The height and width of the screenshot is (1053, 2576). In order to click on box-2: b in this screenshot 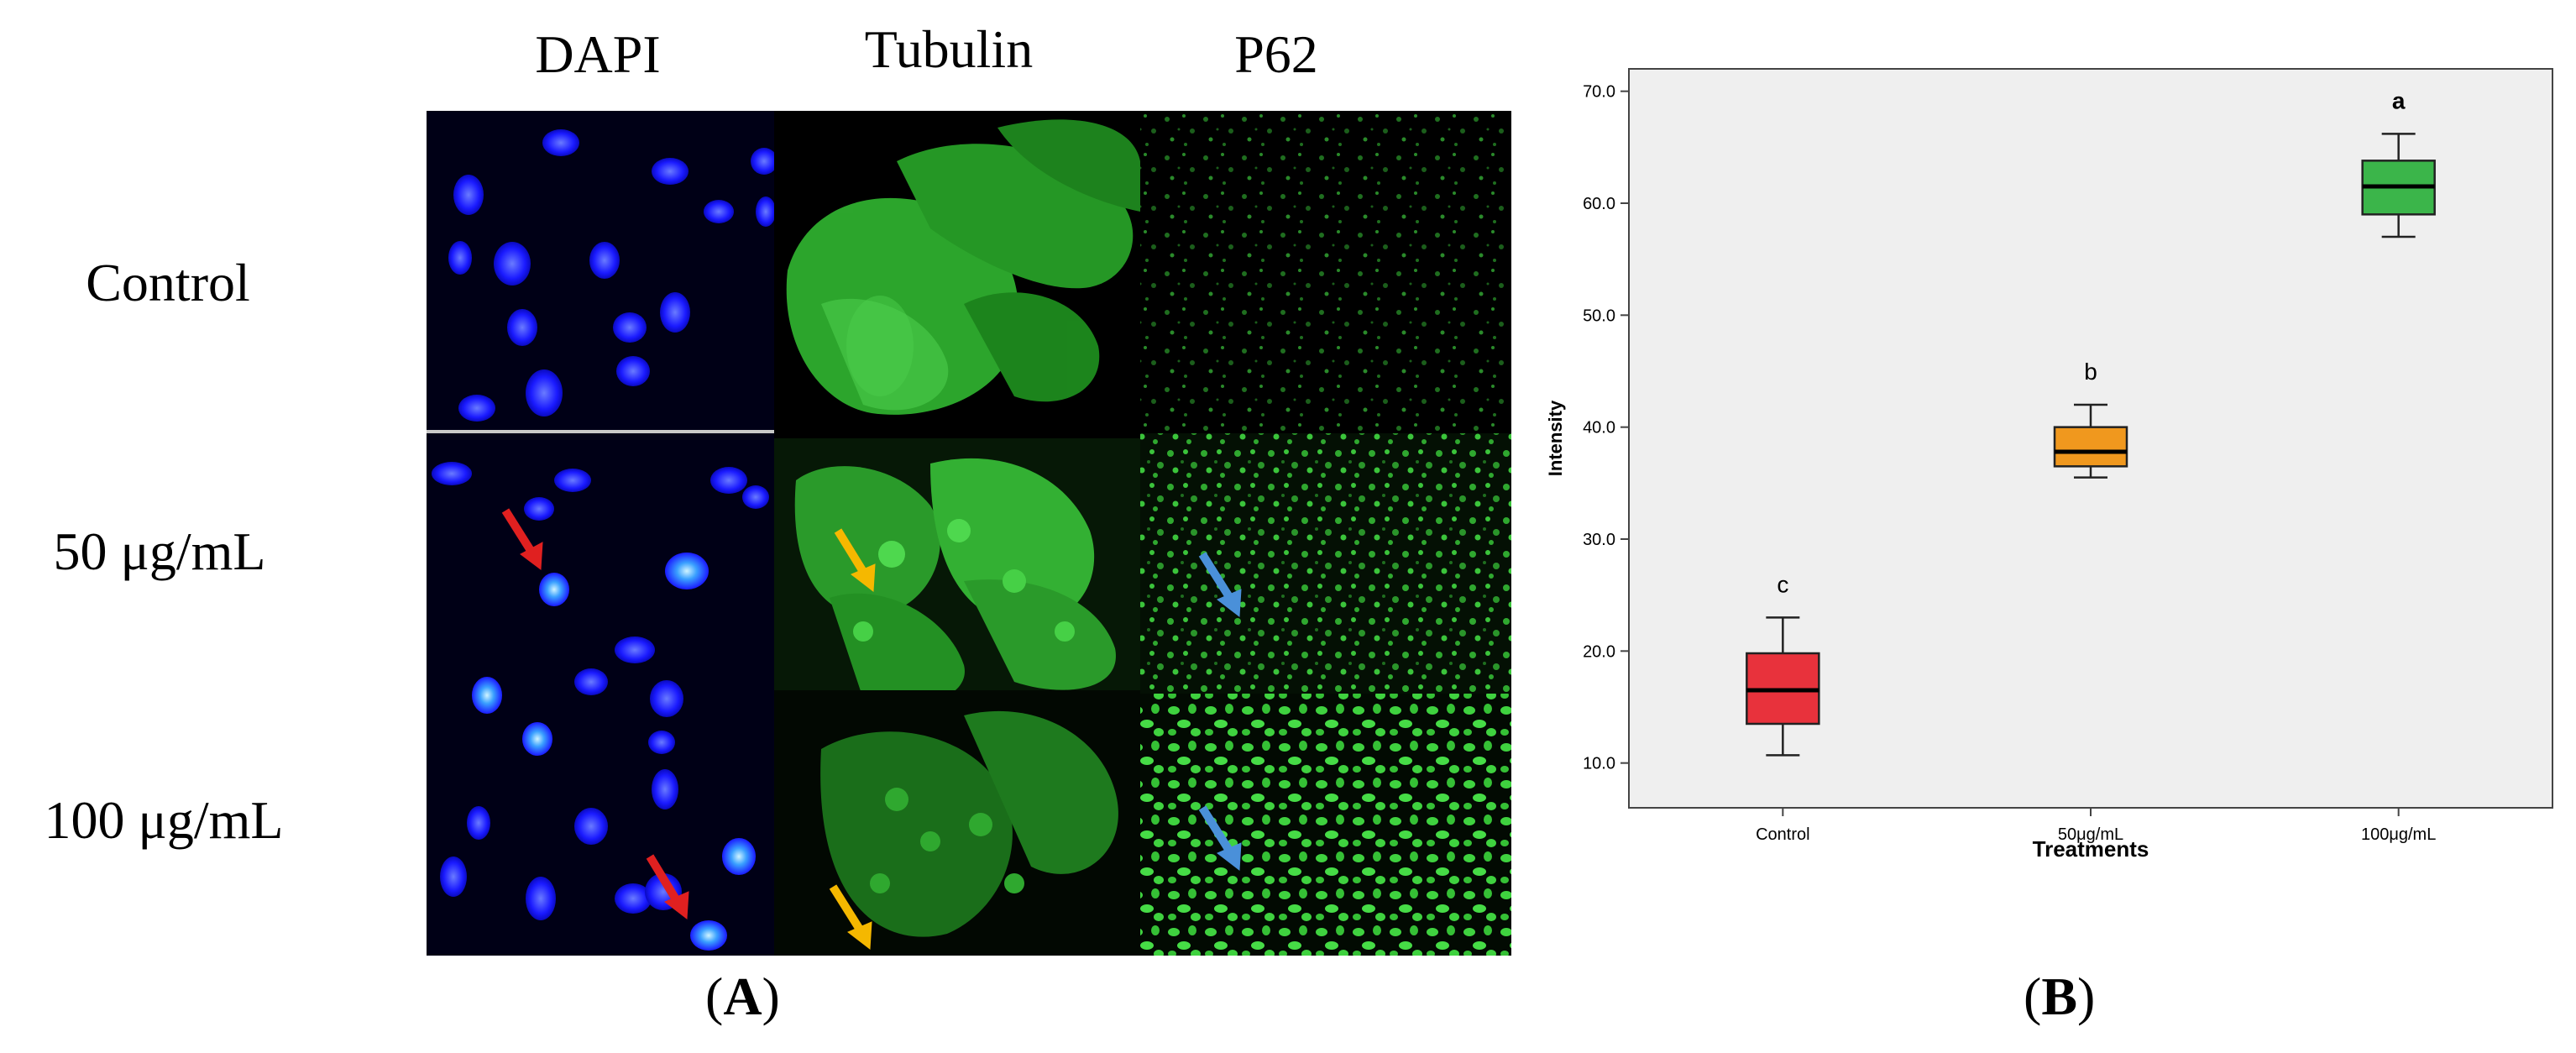, I will do `click(2090, 419)`.